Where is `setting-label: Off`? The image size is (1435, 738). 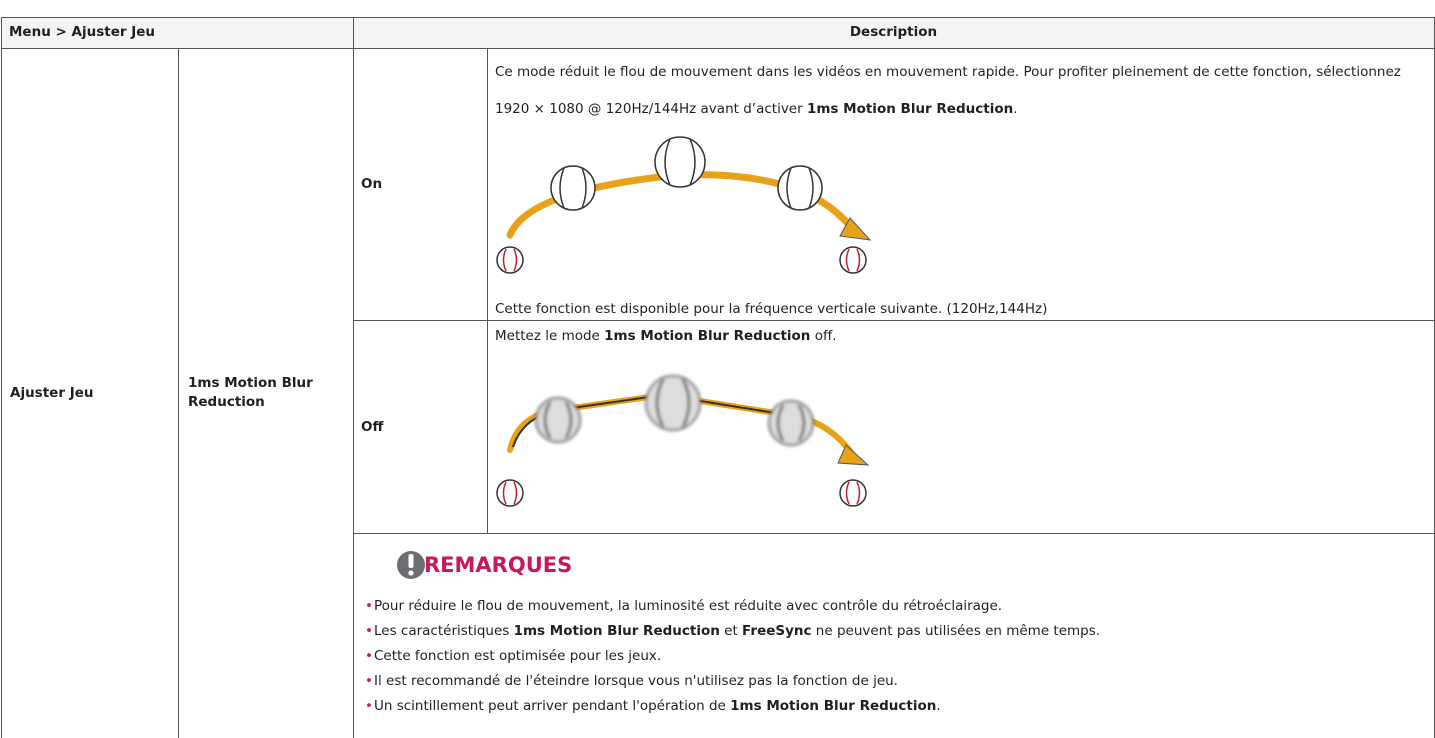
setting-label: Off is located at coordinates (372, 426).